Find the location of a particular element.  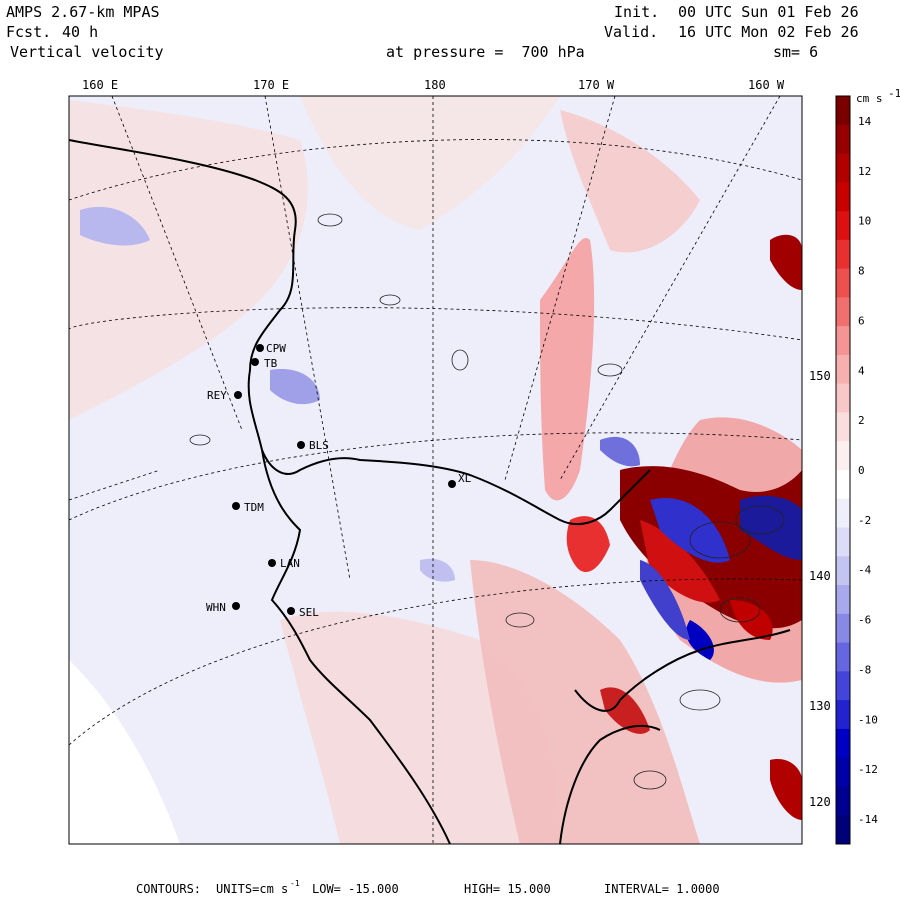

station-markers: CPW TB REY BLS TDM LAN WHN SEL XL is located at coordinates (339, 480).